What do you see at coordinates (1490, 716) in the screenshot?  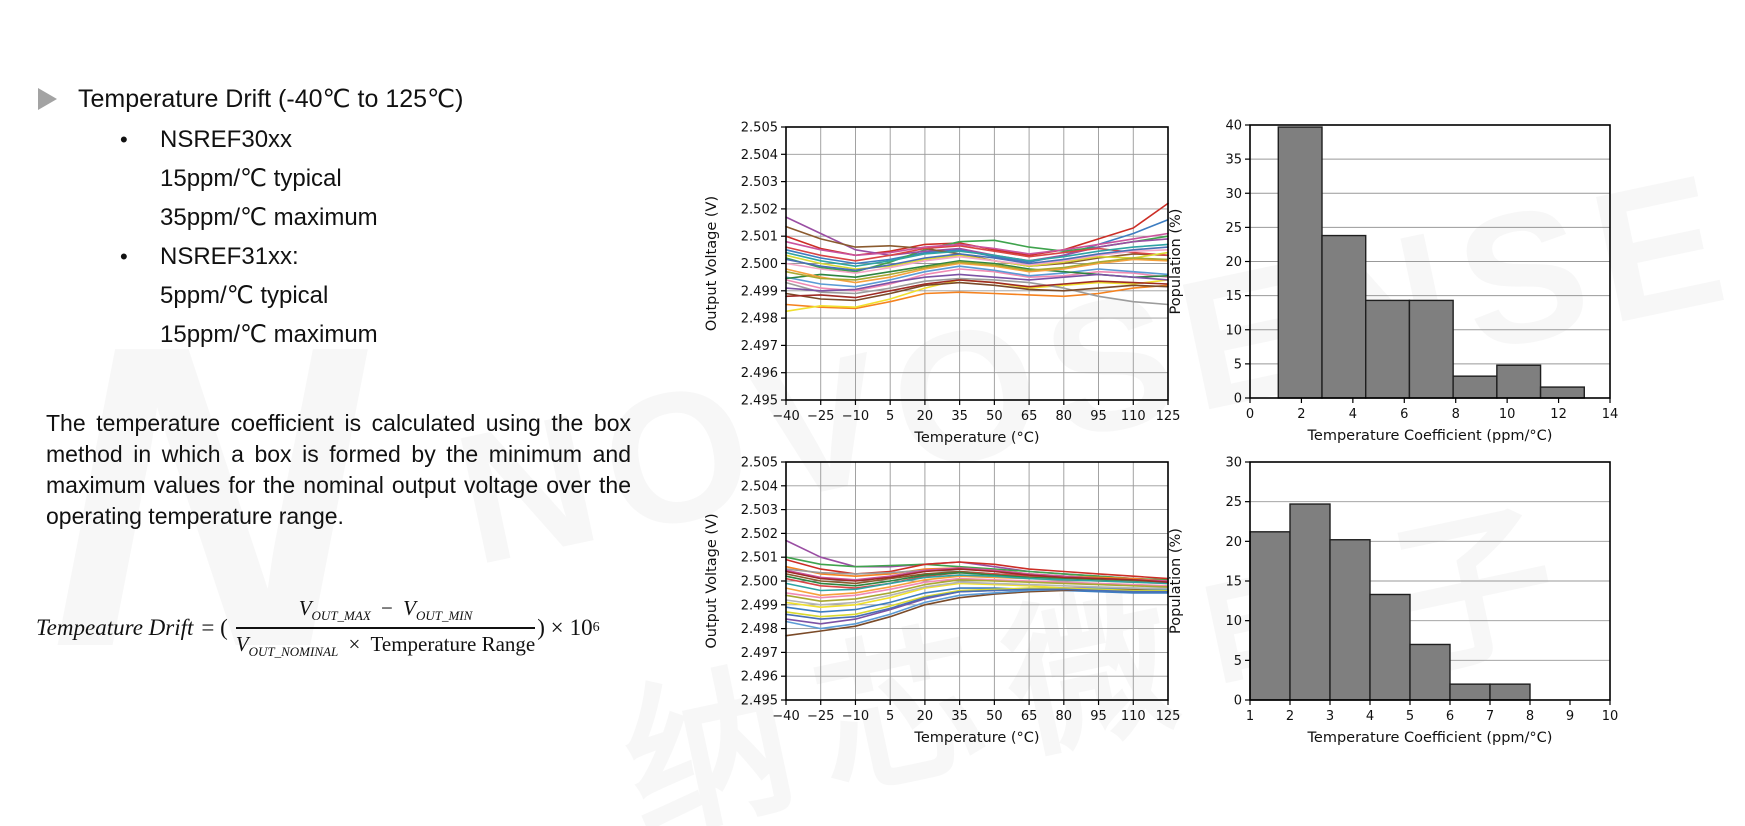 I see `svg-text: 7` at bounding box center [1490, 716].